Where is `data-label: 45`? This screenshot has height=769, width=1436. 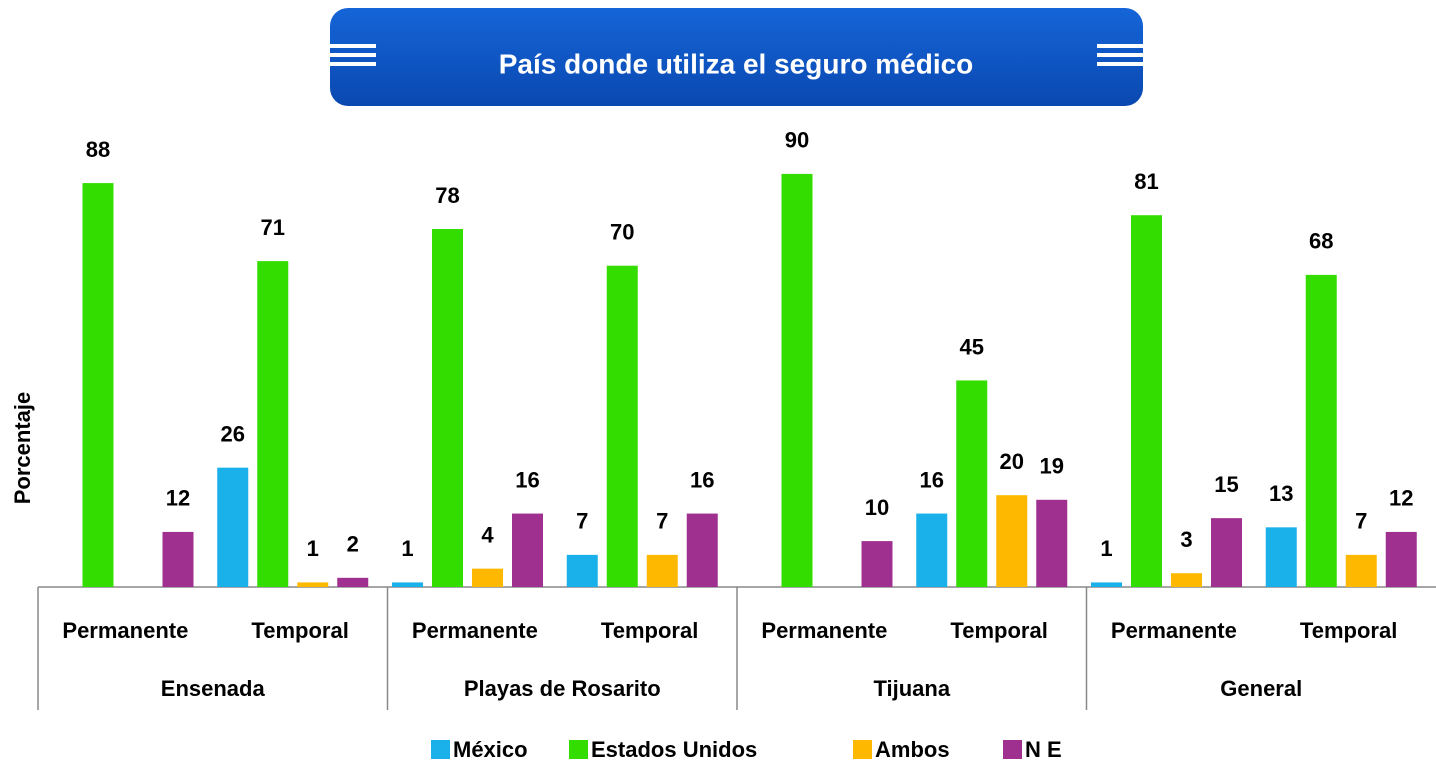
data-label: 45 is located at coordinates (972, 346).